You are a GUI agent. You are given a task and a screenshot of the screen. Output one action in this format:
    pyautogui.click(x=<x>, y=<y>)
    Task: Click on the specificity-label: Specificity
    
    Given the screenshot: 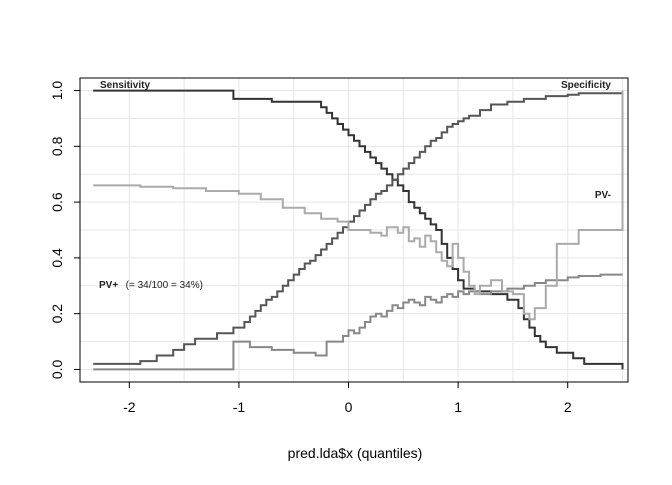 What is the action you would take?
    pyautogui.click(x=586, y=85)
    